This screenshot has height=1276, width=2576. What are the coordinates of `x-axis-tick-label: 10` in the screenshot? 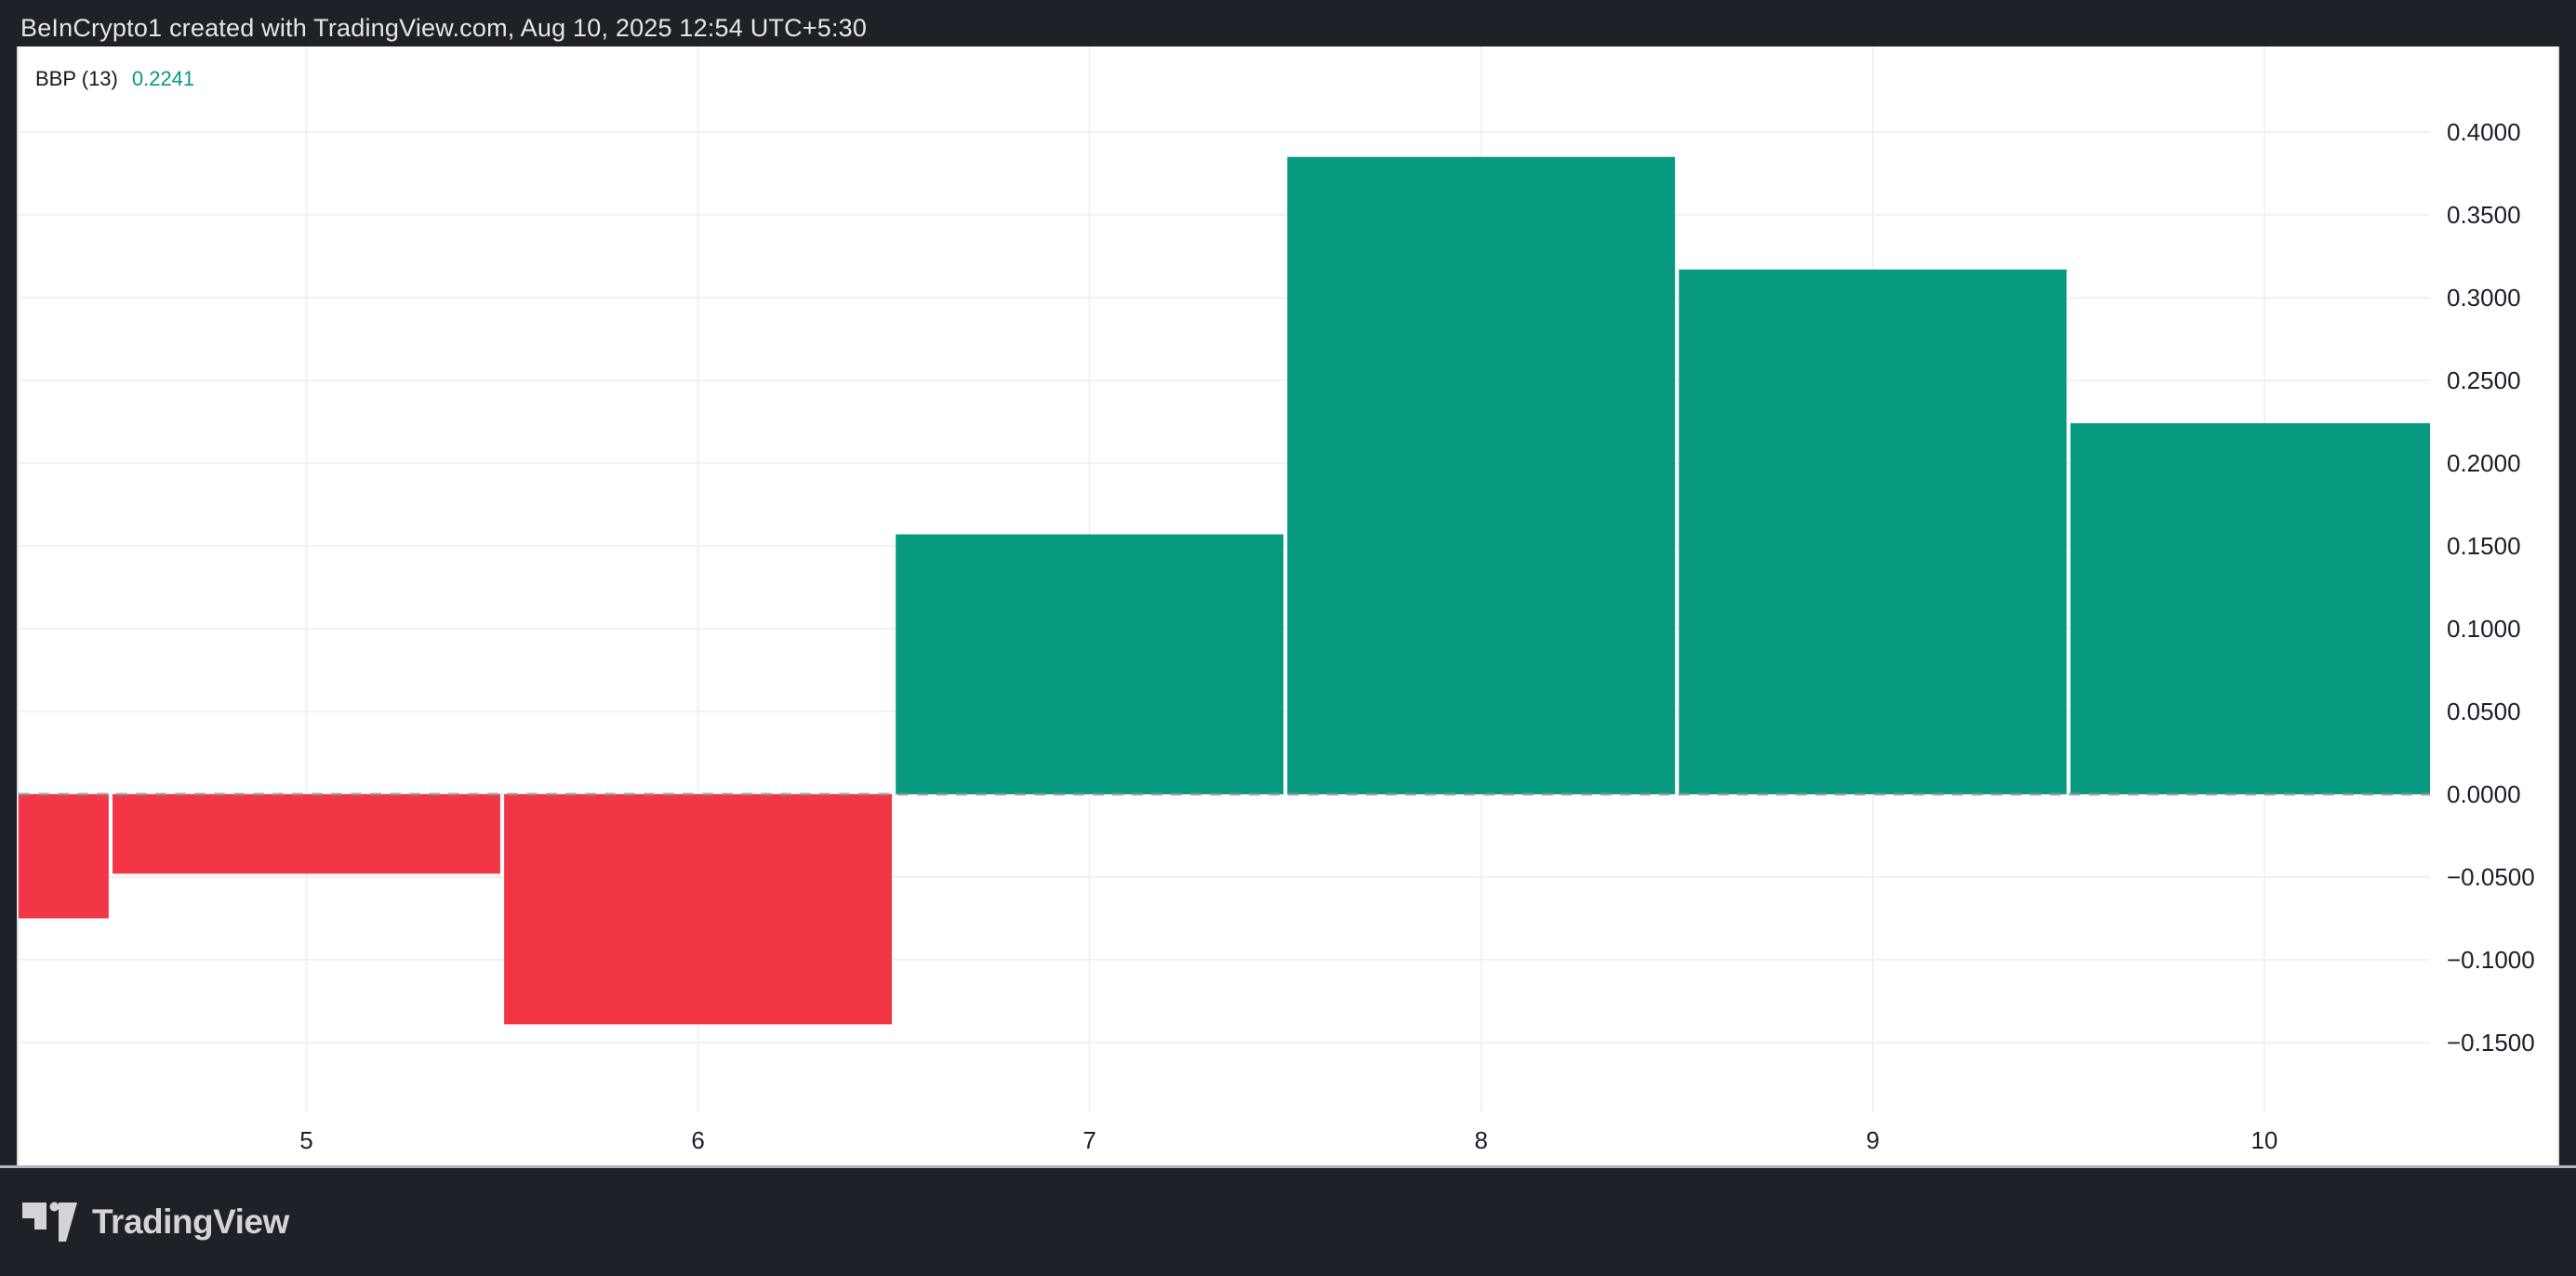 It's located at (2264, 1140).